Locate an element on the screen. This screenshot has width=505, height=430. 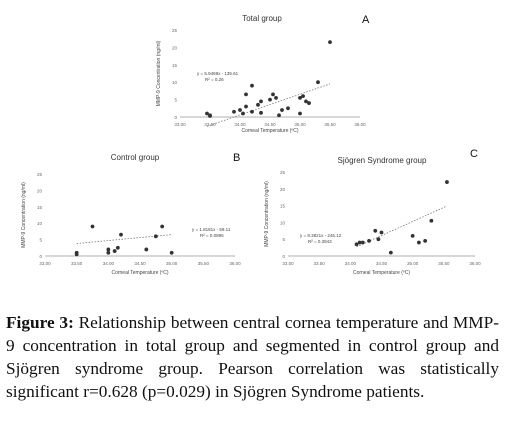
panel-b-y-tick-label: 15 is located at coordinates (40, 207).